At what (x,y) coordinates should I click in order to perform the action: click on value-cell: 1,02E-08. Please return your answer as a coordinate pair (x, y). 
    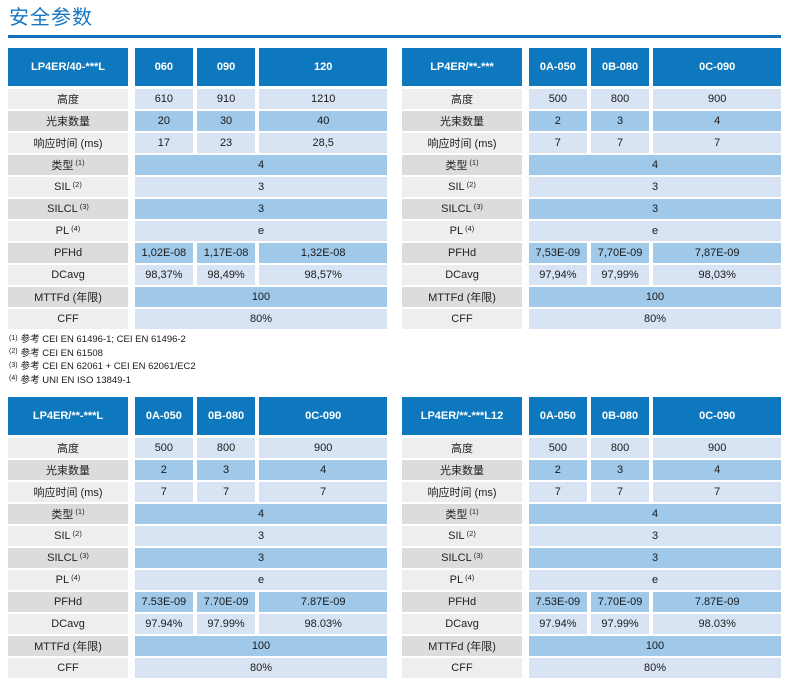
    Looking at the image, I should click on (164, 253).